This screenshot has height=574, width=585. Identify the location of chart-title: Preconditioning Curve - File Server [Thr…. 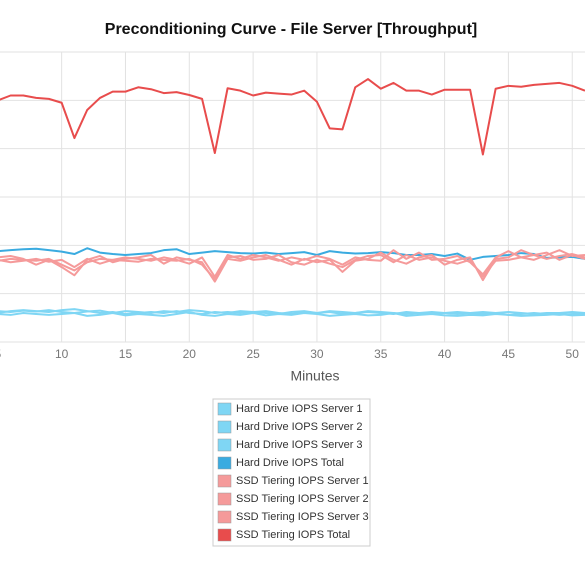
(291, 29).